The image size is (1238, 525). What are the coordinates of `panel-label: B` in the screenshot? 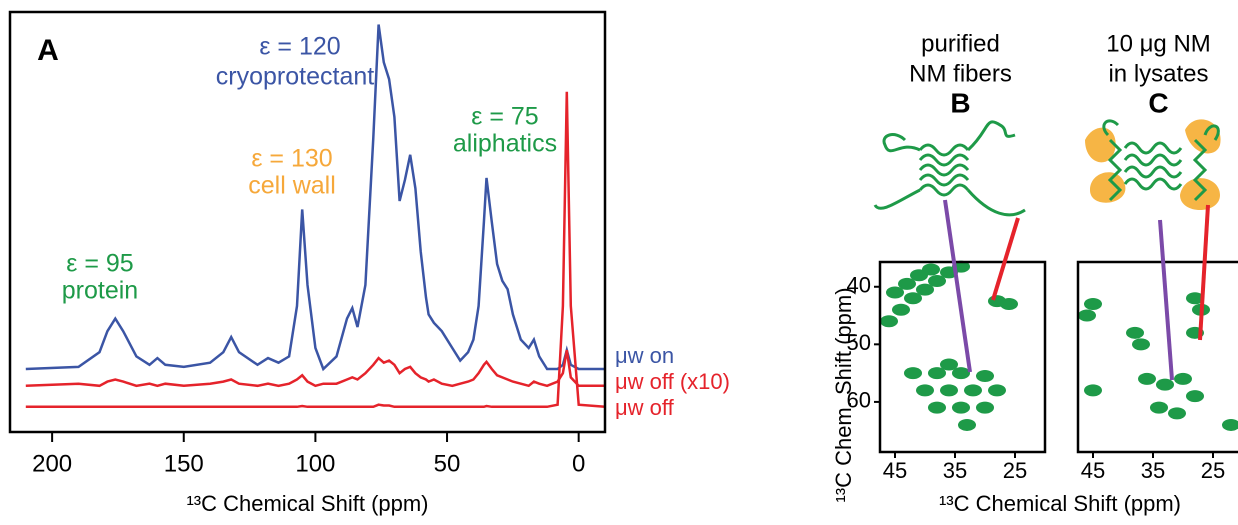 It's located at (960, 102).